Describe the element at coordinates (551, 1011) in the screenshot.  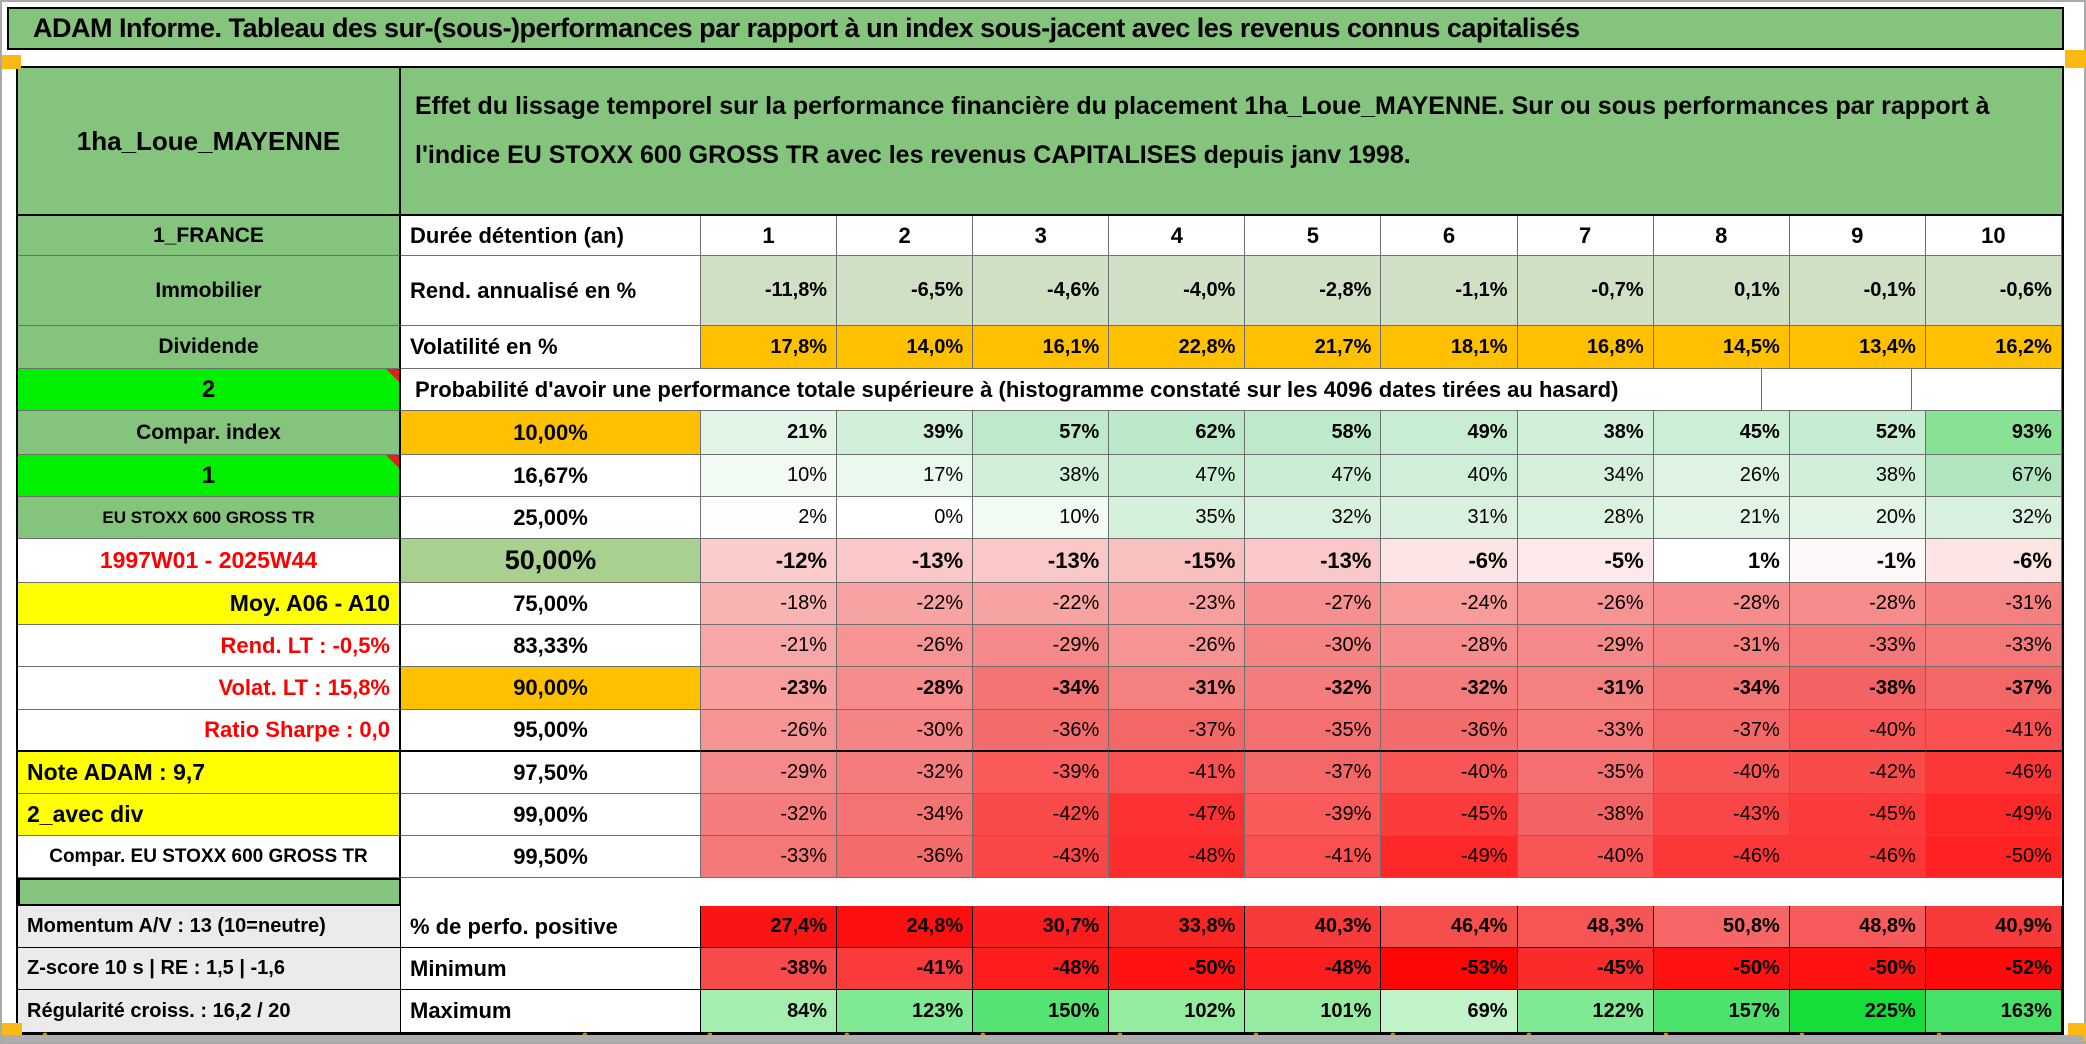
I see `row-maximum-header-value: Maximum` at that location.